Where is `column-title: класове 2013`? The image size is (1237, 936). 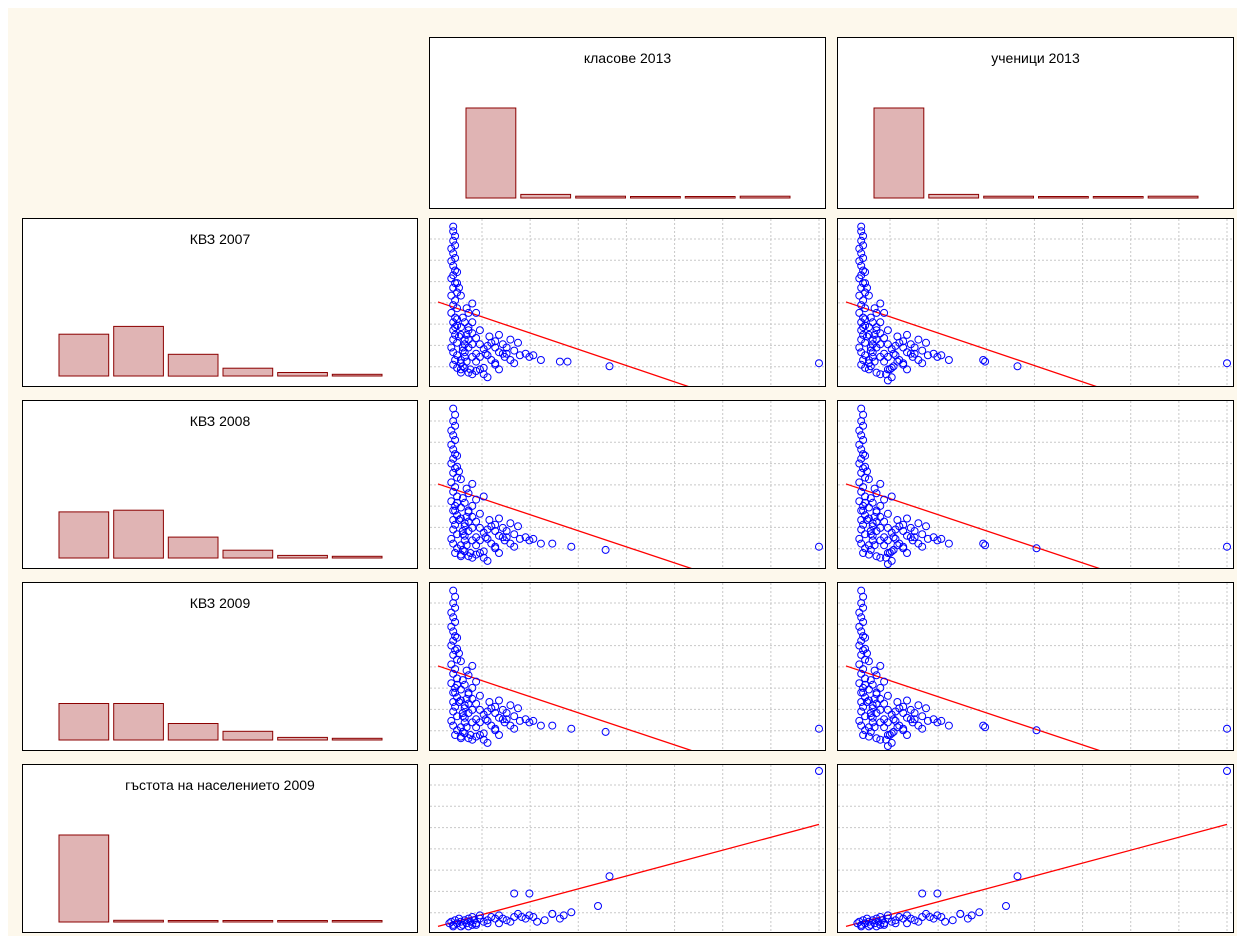
column-title: класове 2013 is located at coordinates (627, 58).